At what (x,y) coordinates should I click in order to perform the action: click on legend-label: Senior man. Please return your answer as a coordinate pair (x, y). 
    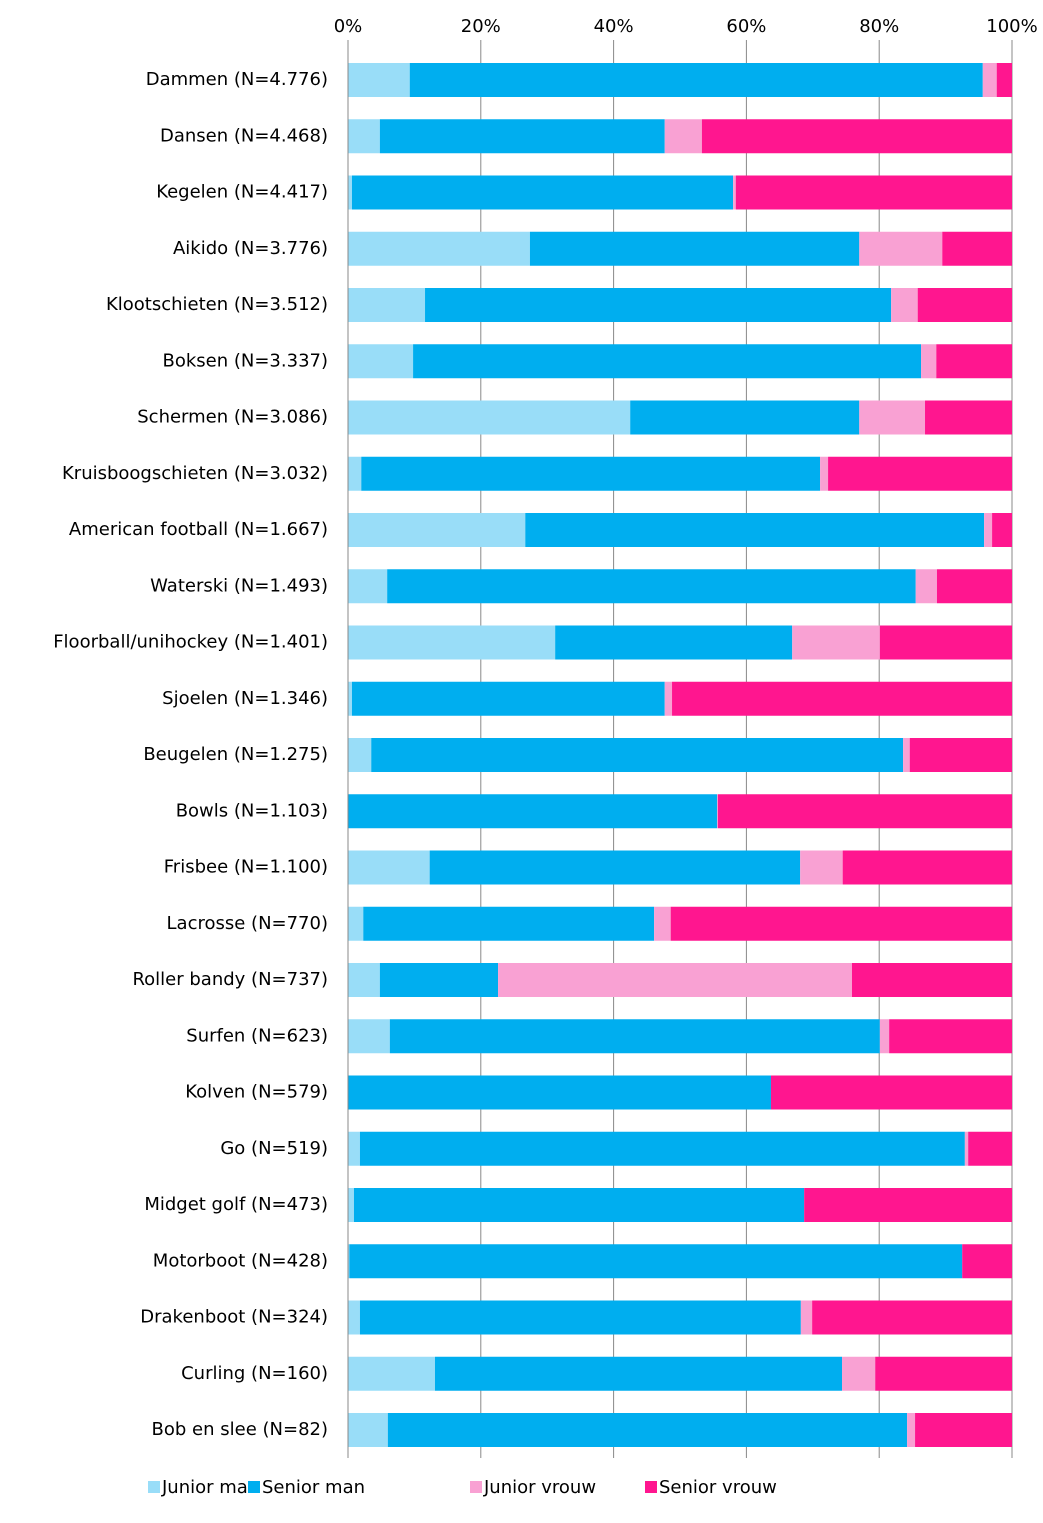
    Looking at the image, I should click on (313, 1487).